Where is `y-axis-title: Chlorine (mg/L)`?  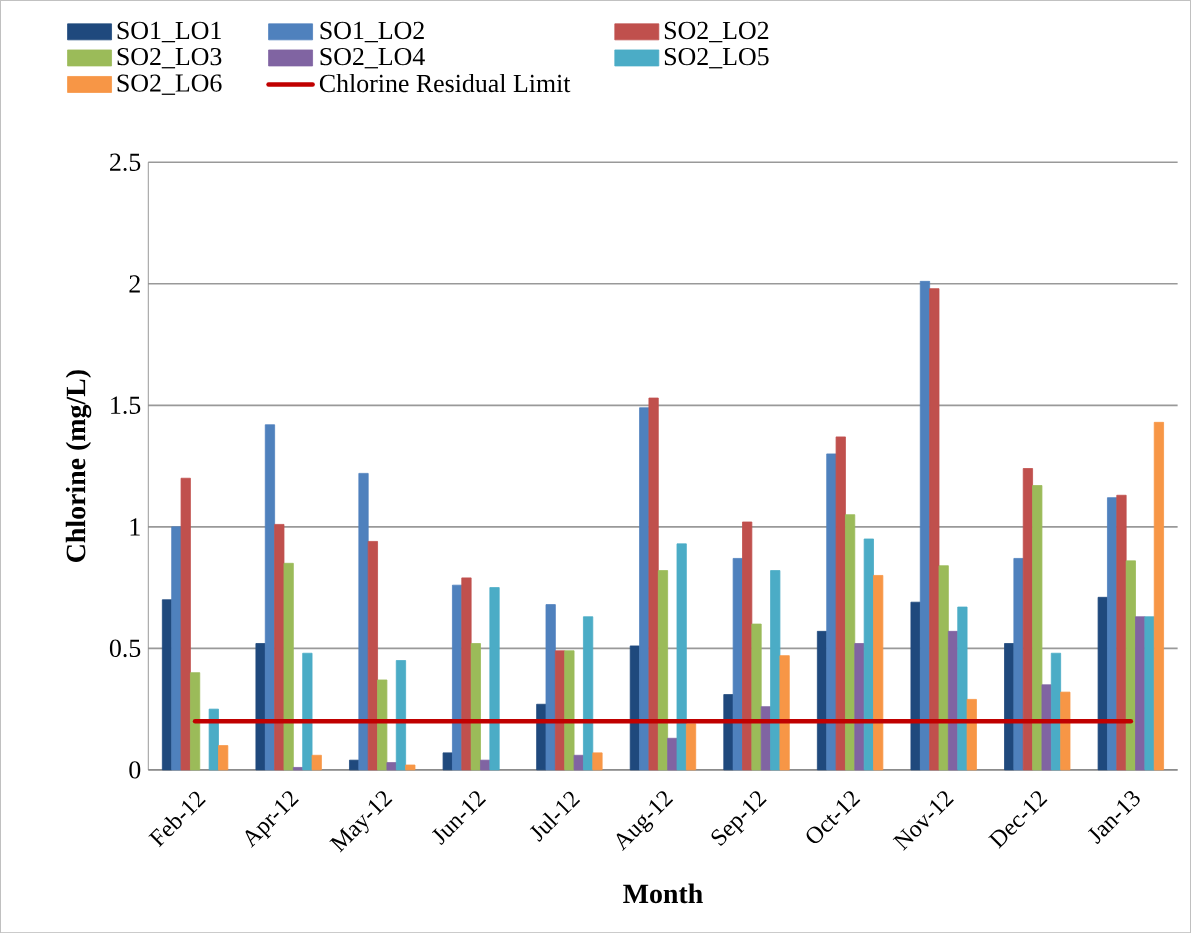
y-axis-title: Chlorine (mg/L) is located at coordinates (78, 466).